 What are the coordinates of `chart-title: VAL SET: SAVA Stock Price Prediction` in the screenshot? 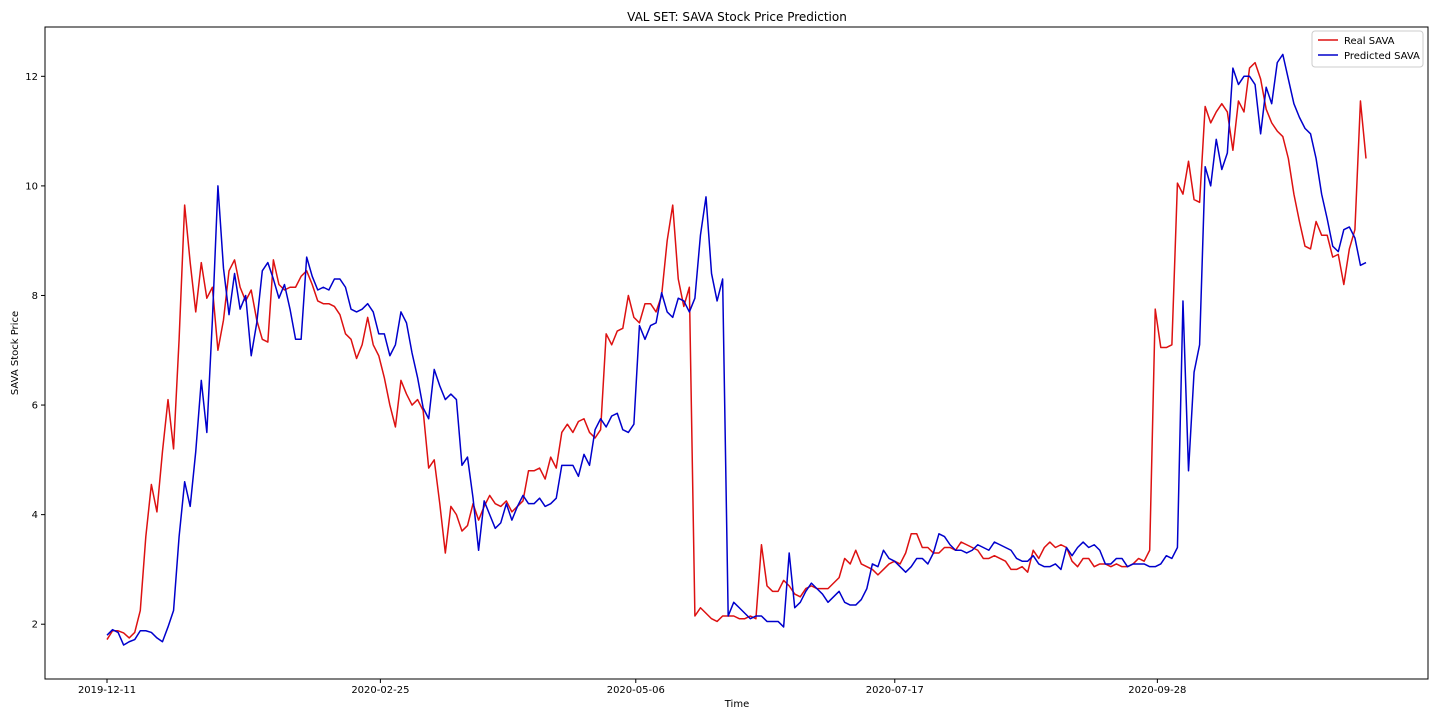 It's located at (737, 17).